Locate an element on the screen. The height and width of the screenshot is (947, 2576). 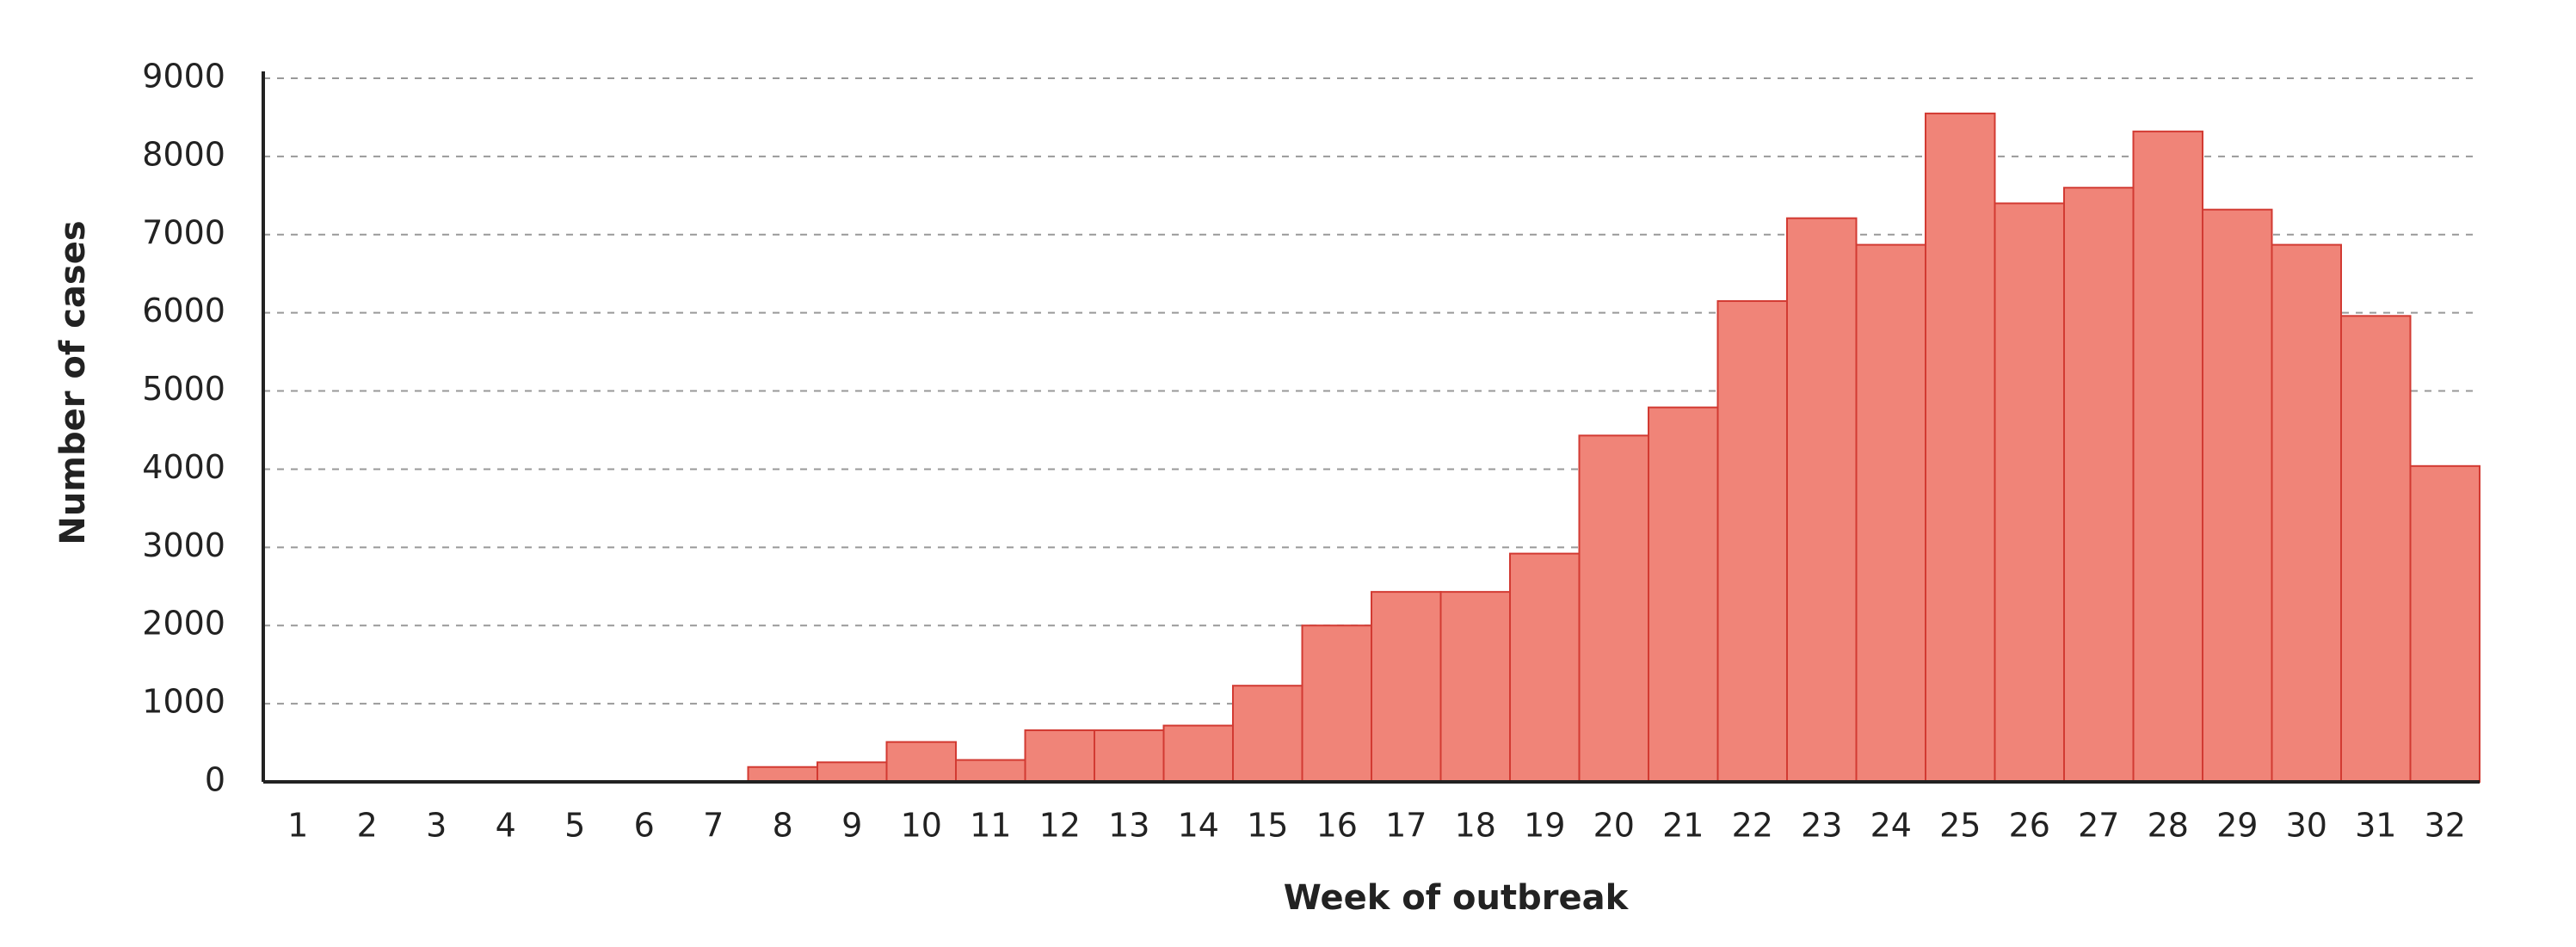
x-tick-label: 6 is located at coordinates (644, 826).